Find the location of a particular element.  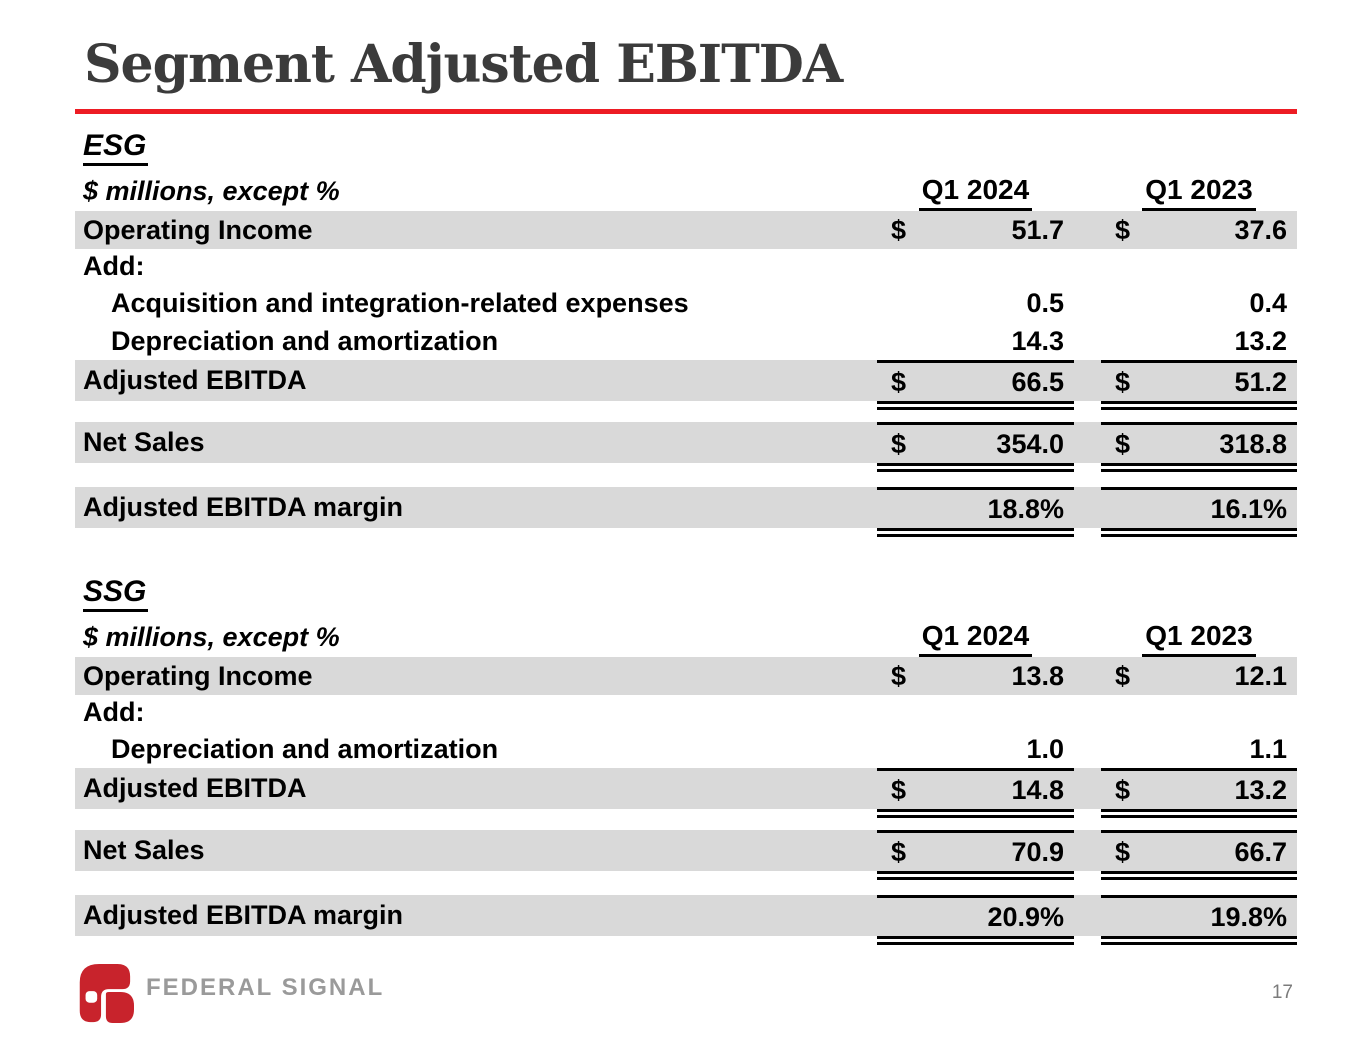

value-cell-2023: 1.1 is located at coordinates (1268, 748).